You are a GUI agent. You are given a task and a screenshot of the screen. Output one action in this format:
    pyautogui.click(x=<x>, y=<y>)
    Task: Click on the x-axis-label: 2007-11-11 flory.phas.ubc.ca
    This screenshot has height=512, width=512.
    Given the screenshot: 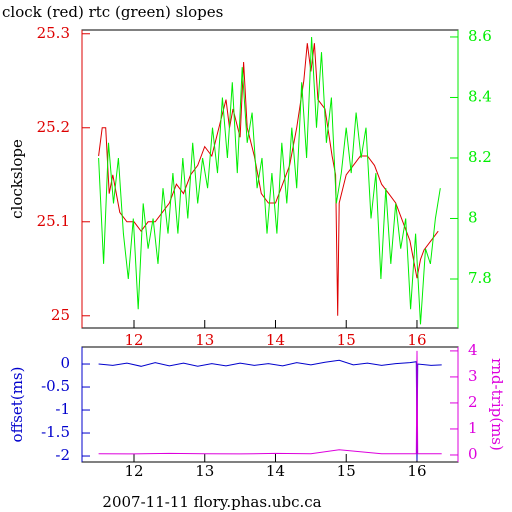 What is the action you would take?
    pyautogui.click(x=211, y=502)
    